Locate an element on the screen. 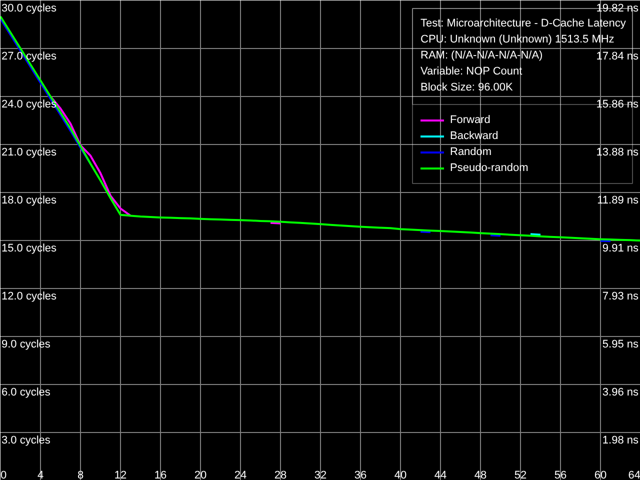 Image resolution: width=640 pixels, height=480 pixels. x-tick-label: 48 is located at coordinates (480, 475).